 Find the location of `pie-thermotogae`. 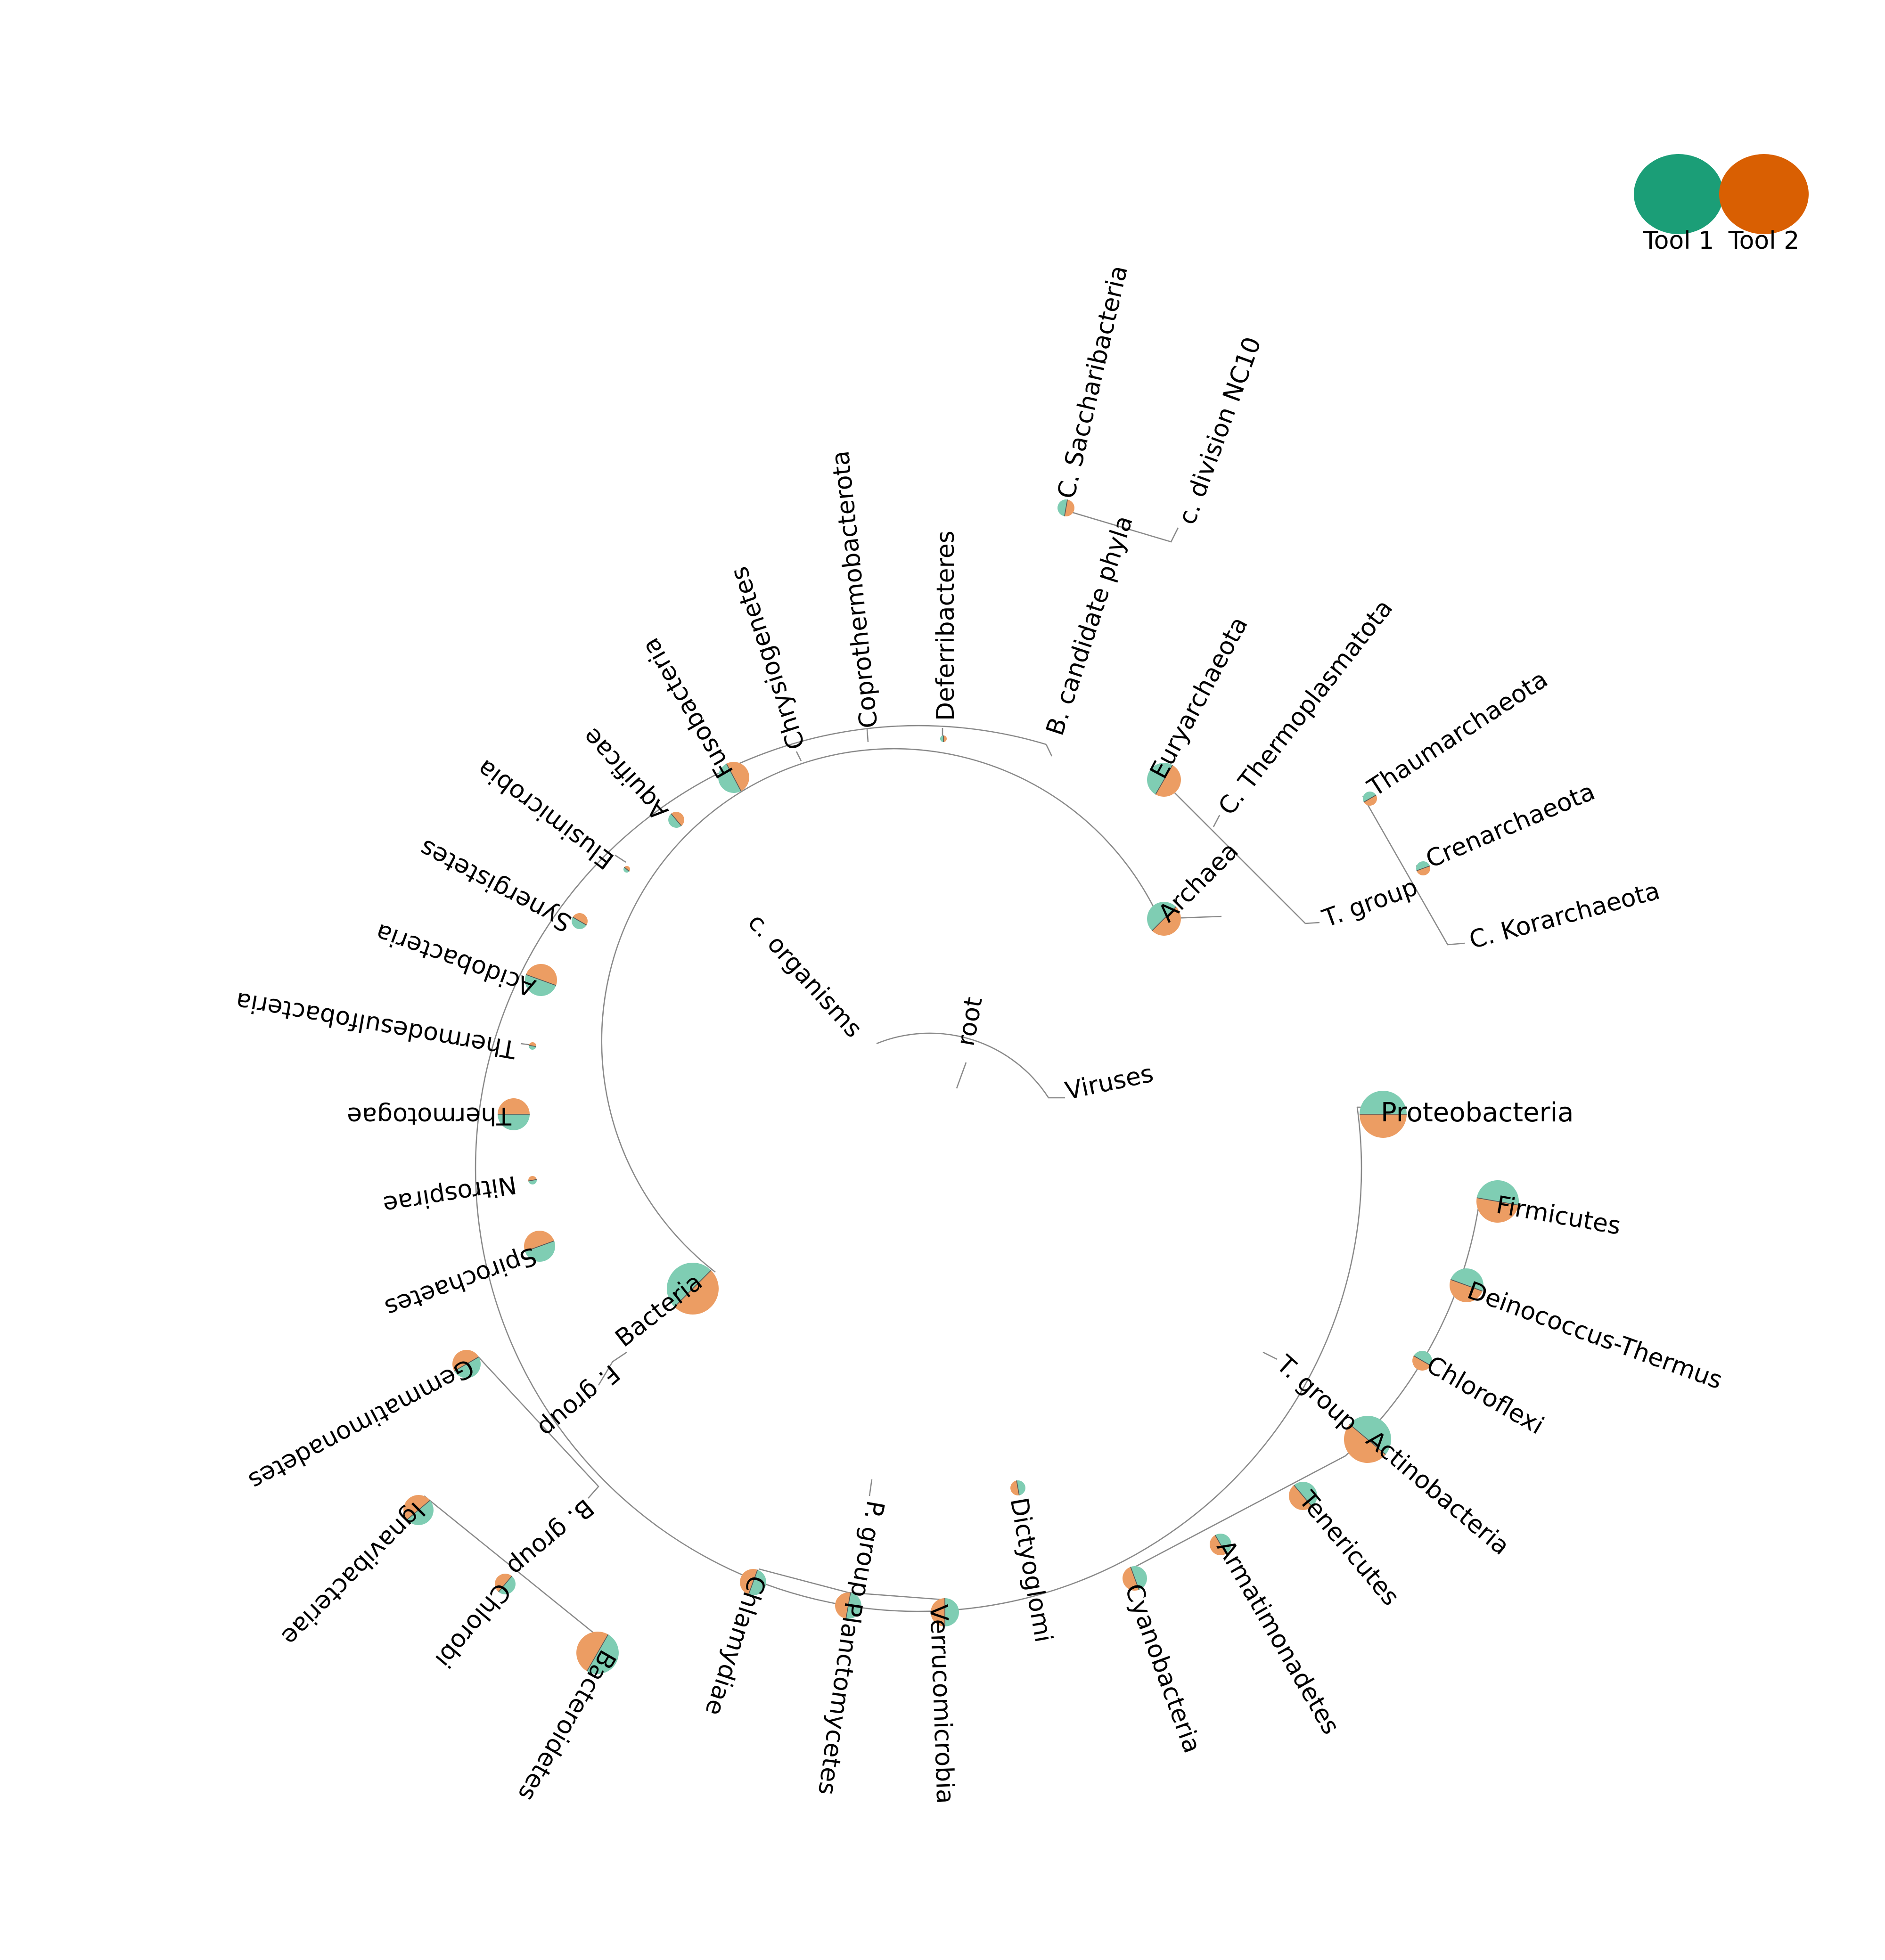

pie-thermotogae is located at coordinates (514, 1114).